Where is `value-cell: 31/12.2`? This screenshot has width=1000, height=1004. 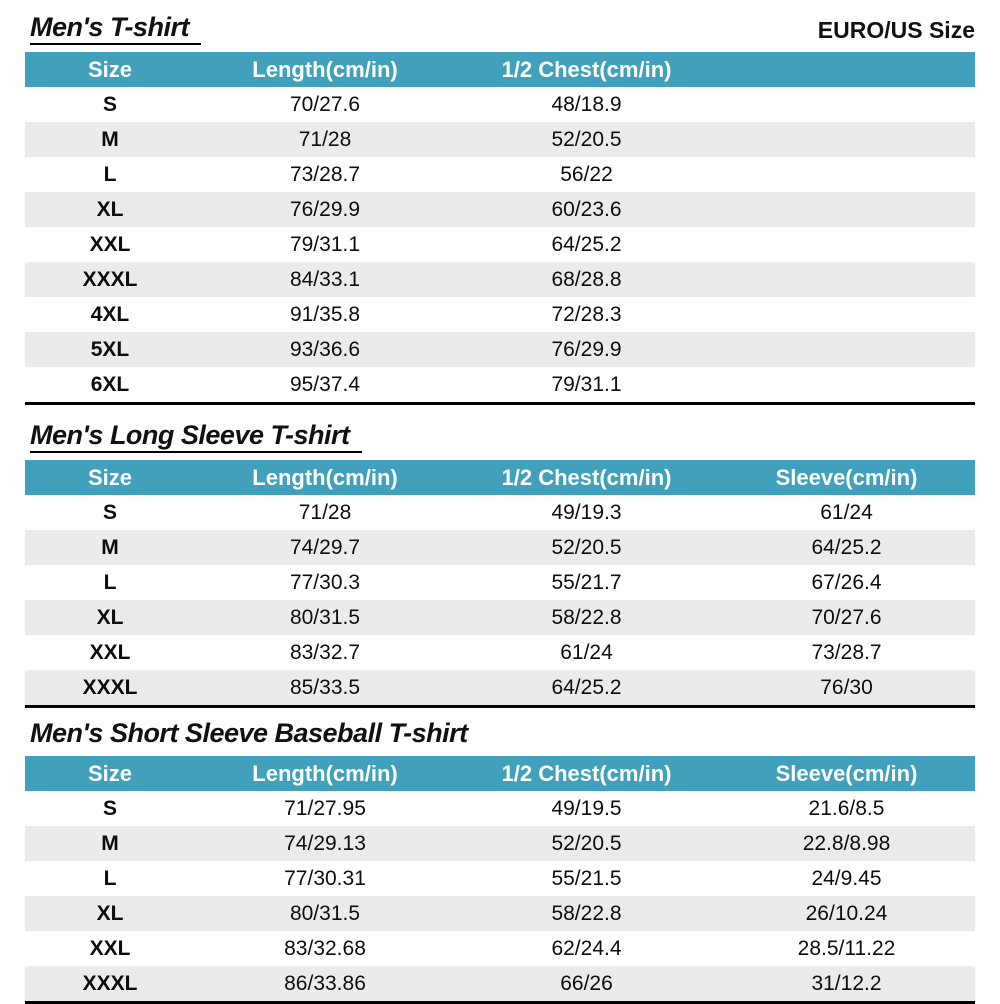 value-cell: 31/12.2 is located at coordinates (846, 983).